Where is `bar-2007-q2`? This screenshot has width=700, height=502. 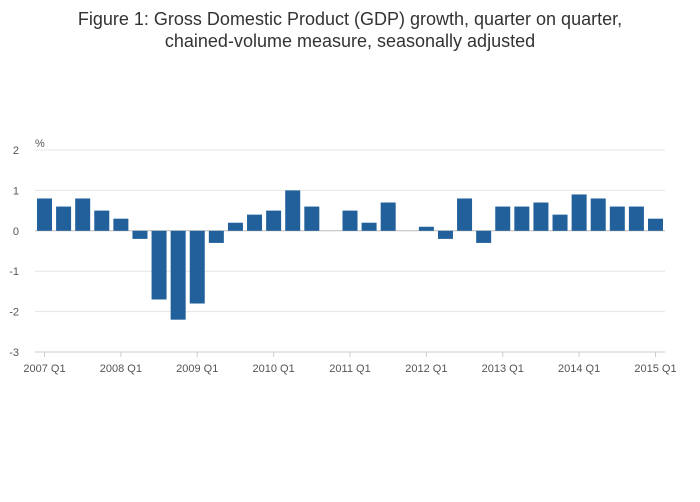 bar-2007-q2 is located at coordinates (64, 218).